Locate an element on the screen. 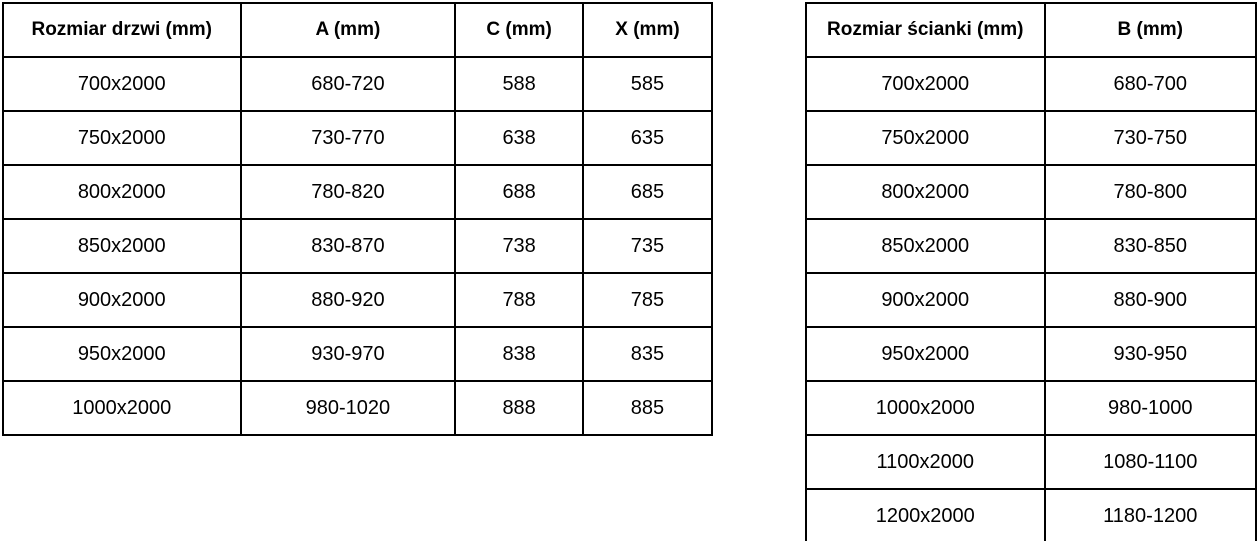 Image resolution: width=1259 pixels, height=541 pixels. table-cell: 838 is located at coordinates (519, 354).